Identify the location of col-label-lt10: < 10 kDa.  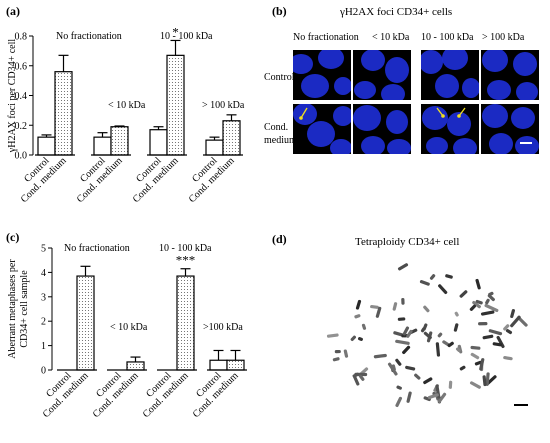
(391, 37).